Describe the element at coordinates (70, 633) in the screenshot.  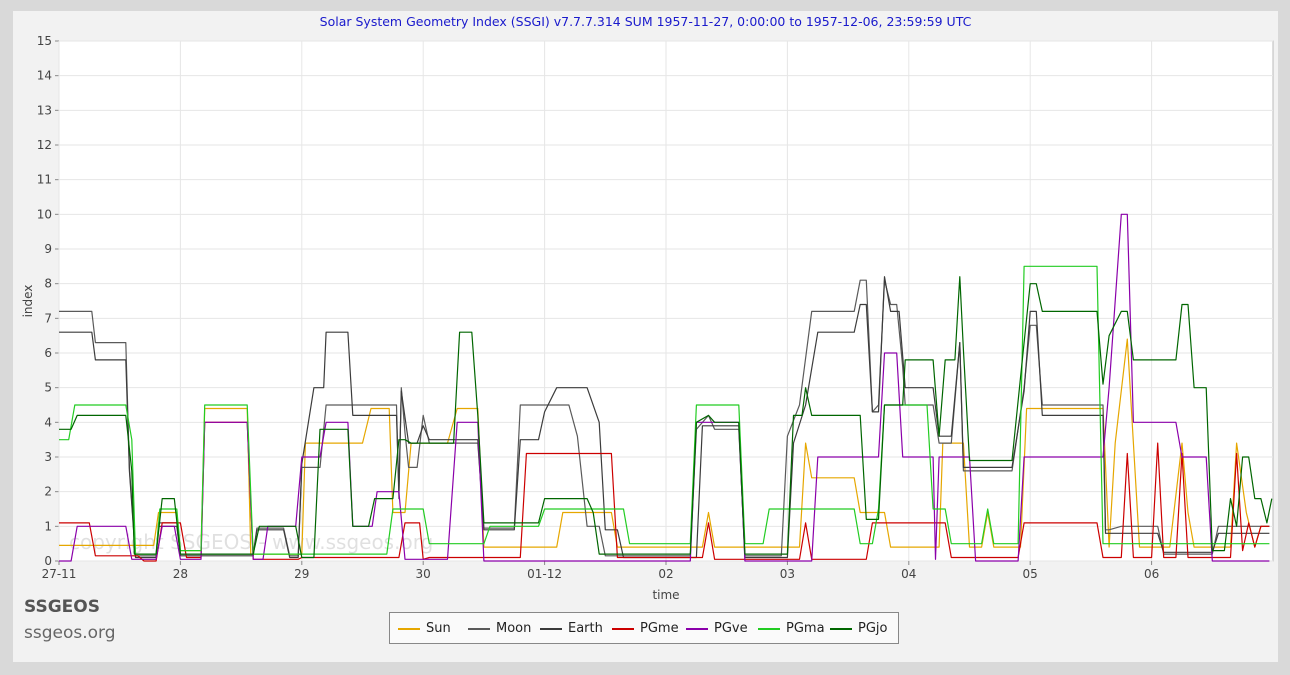
I see `brand-site: ssgeos.org` at that location.